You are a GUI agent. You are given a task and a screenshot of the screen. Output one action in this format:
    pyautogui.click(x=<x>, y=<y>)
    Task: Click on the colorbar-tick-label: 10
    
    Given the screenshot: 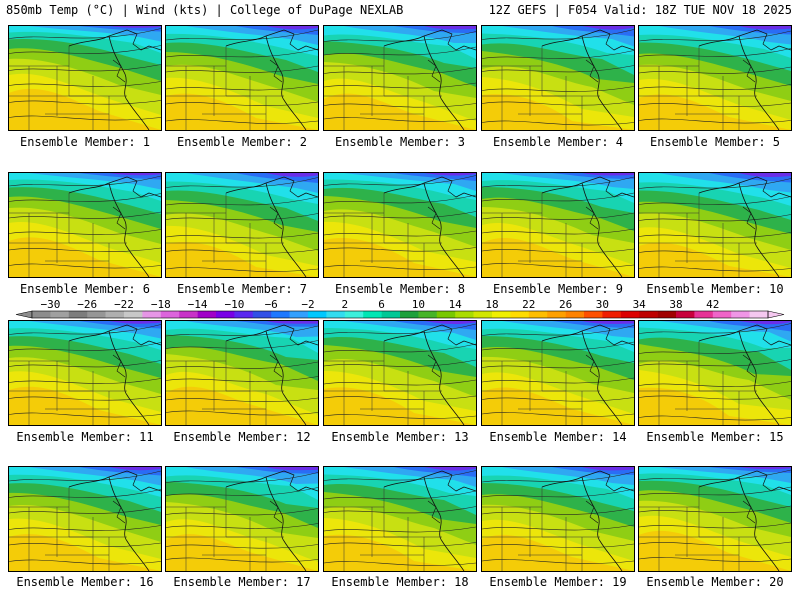 What is the action you would take?
    pyautogui.click(x=418, y=305)
    